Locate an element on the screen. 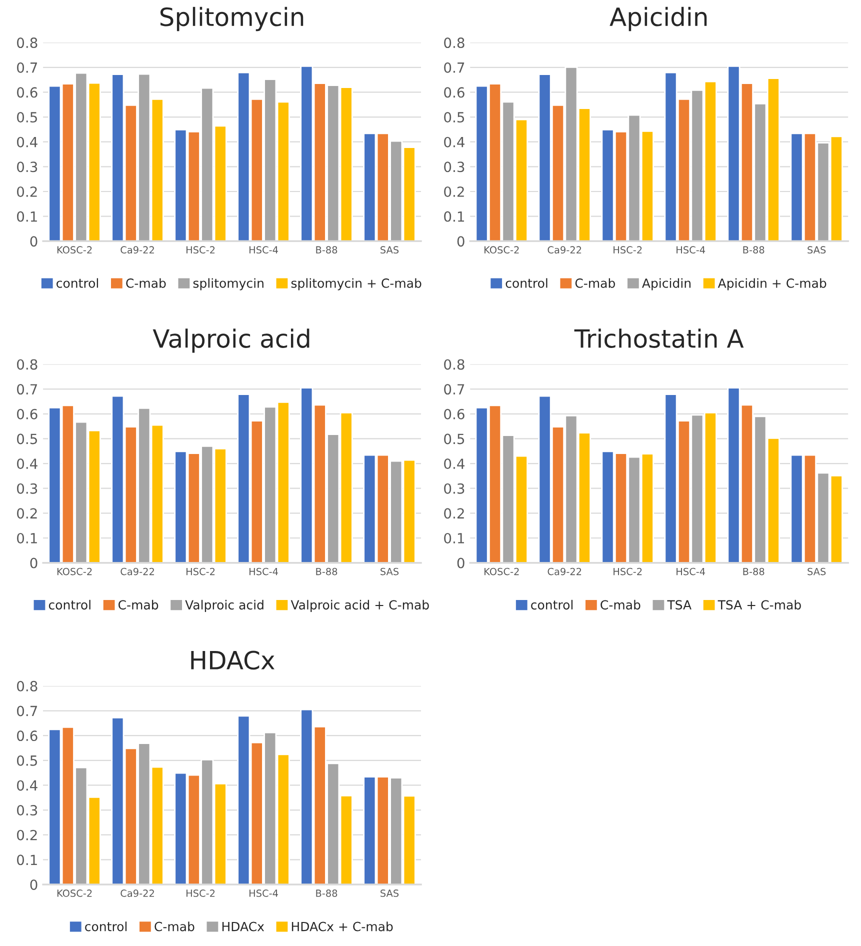 The height and width of the screenshot is (946, 861). chart-title: Trichostatin A is located at coordinates (659, 338).